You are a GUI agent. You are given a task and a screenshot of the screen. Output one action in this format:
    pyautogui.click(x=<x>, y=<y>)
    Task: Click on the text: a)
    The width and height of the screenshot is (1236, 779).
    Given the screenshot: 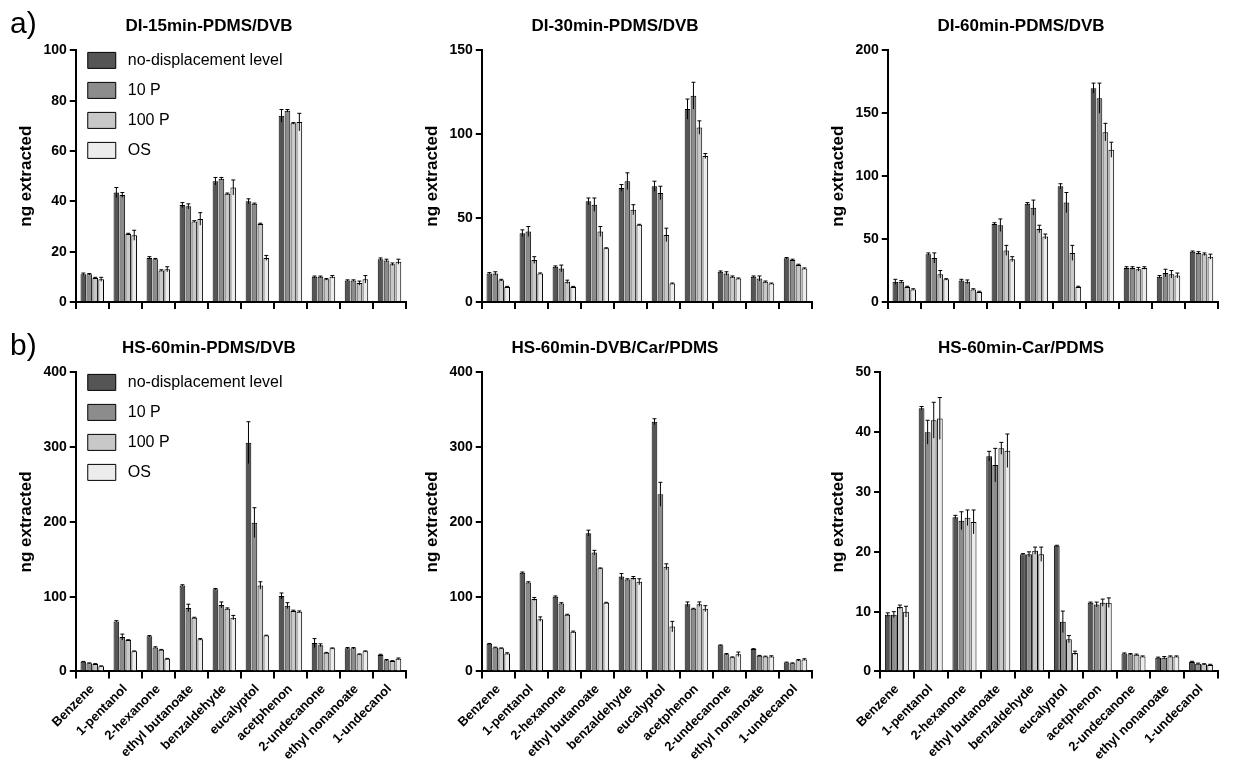 What is the action you would take?
    pyautogui.click(x=23, y=23)
    